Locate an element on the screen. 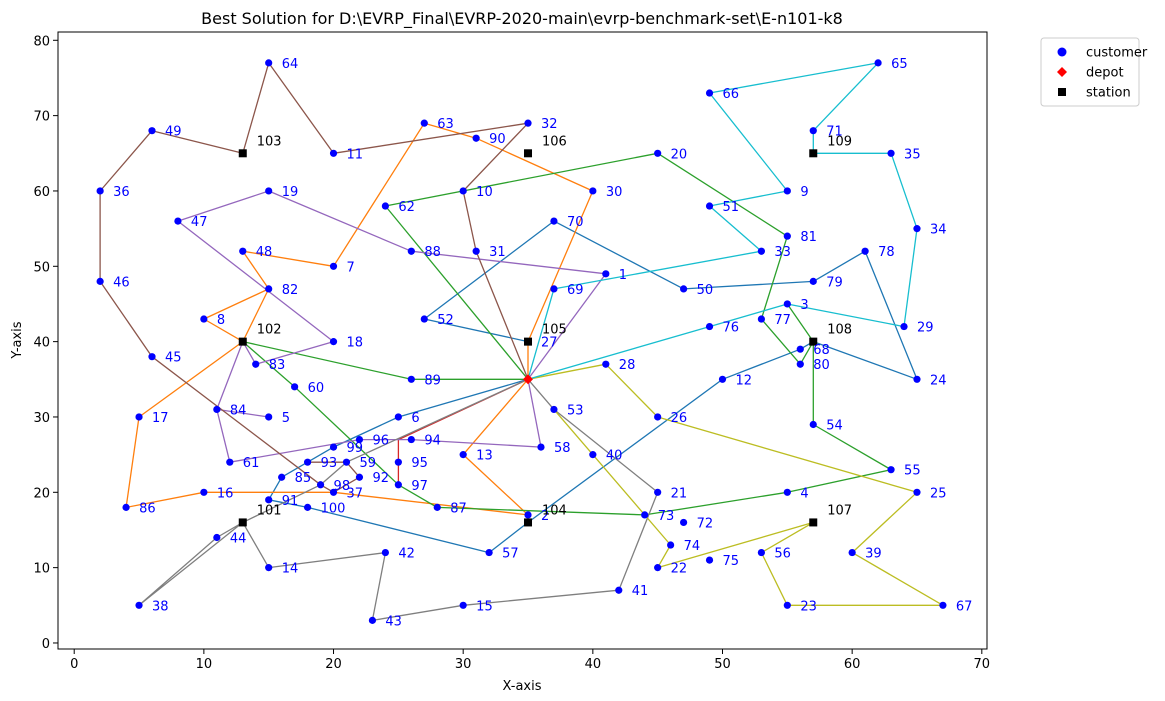 The width and height of the screenshot is (1165, 701). legend-depot-marker is located at coordinates (1062, 72).